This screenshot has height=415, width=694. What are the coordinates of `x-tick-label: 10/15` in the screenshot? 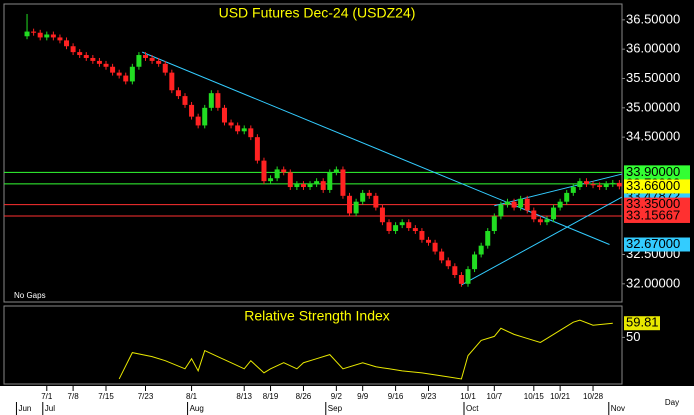 It's located at (534, 396).